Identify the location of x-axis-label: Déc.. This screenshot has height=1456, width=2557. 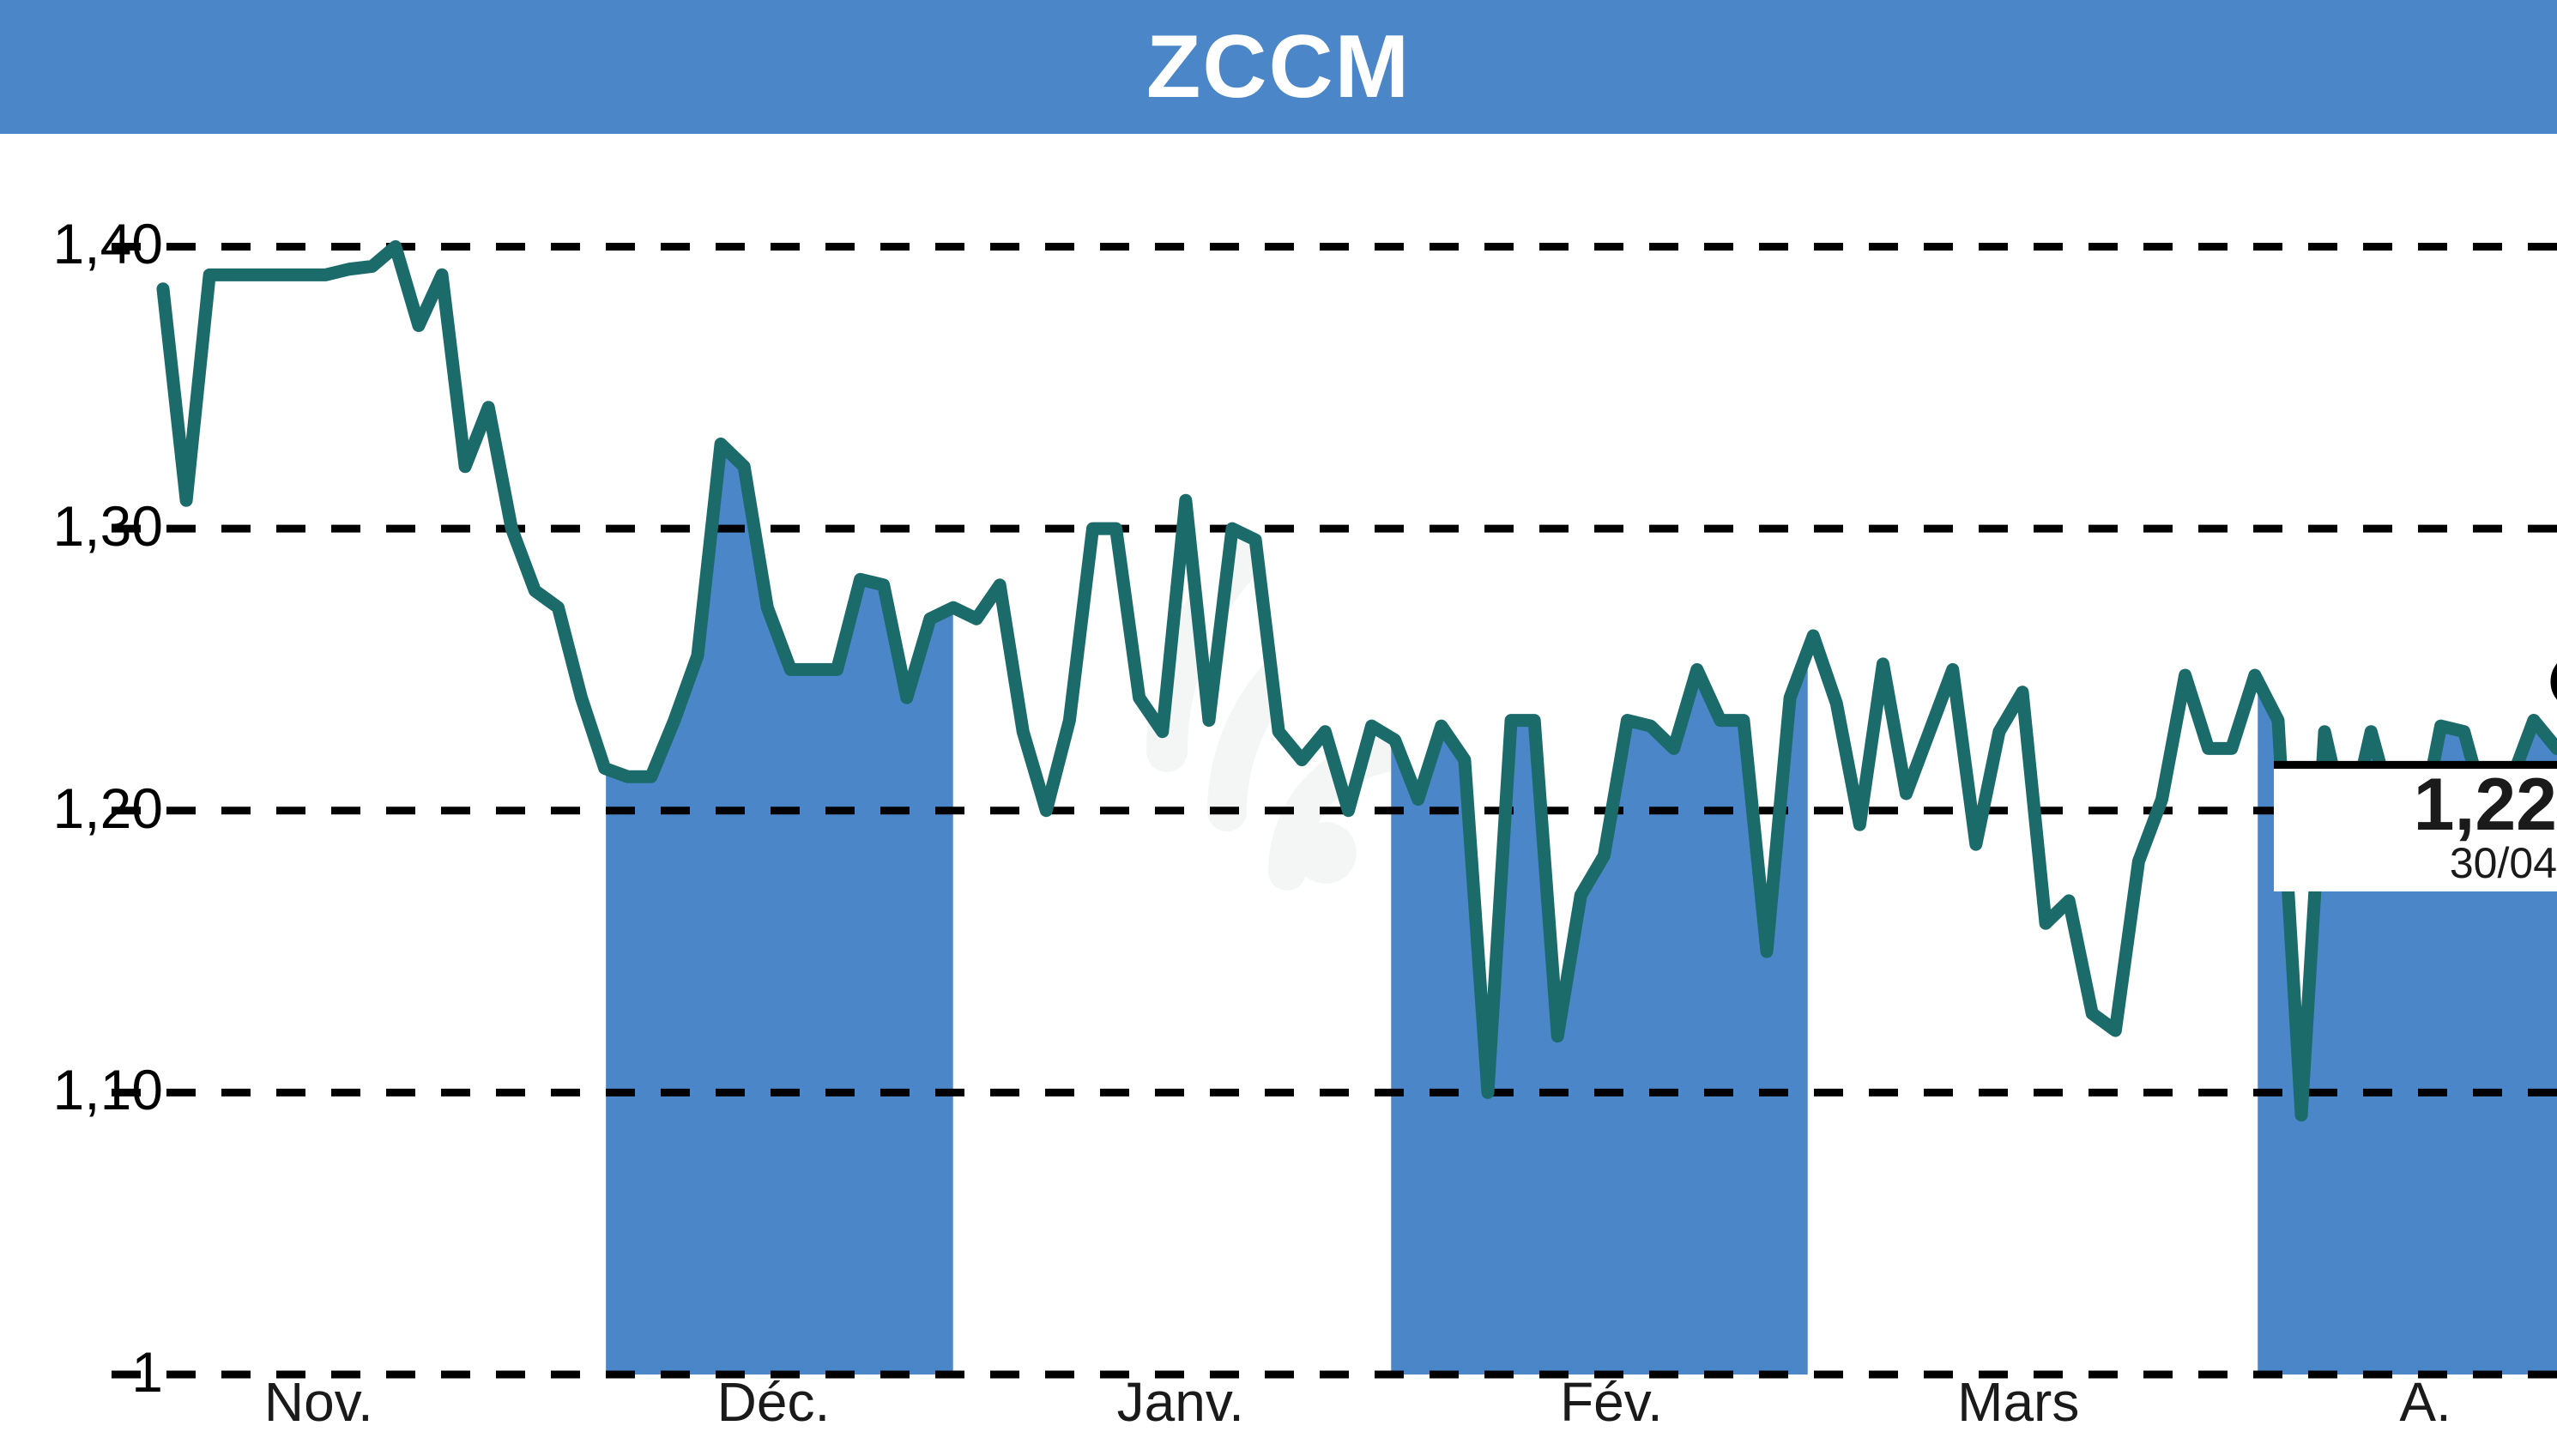
(773, 1402).